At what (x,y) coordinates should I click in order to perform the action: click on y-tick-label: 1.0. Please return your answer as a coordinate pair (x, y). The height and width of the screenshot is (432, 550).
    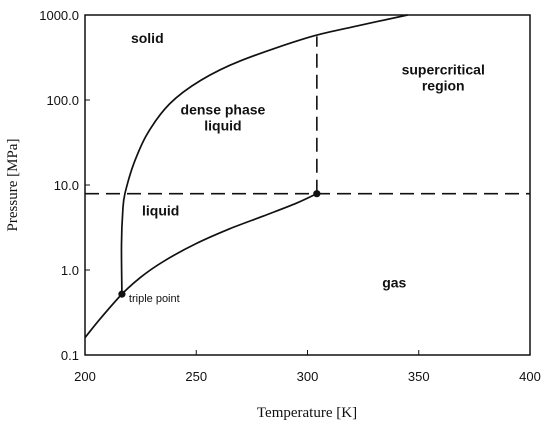
    Looking at the image, I should click on (70, 270).